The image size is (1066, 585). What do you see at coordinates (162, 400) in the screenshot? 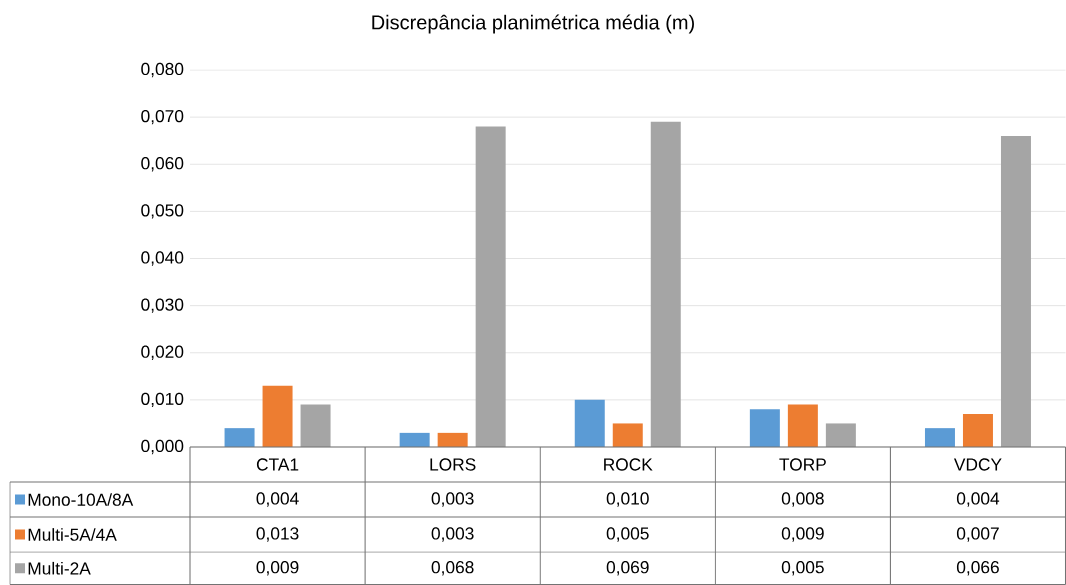
I see `y-tick-label: 0,010` at bounding box center [162, 400].